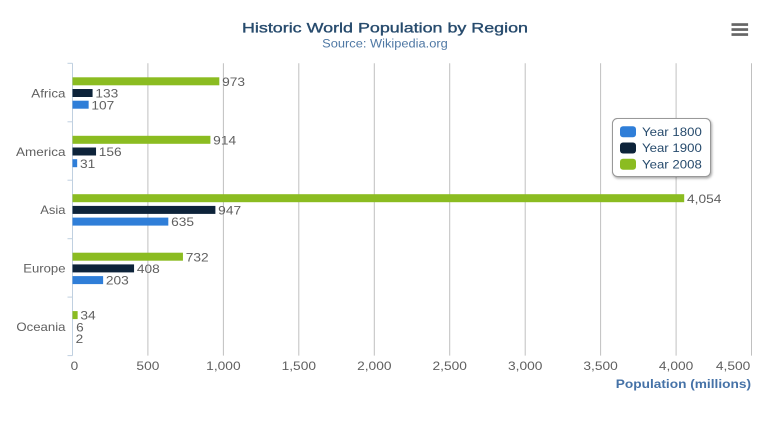 This screenshot has height=421, width=769. What do you see at coordinates (197, 257) in the screenshot?
I see `svg-text: 732` at bounding box center [197, 257].